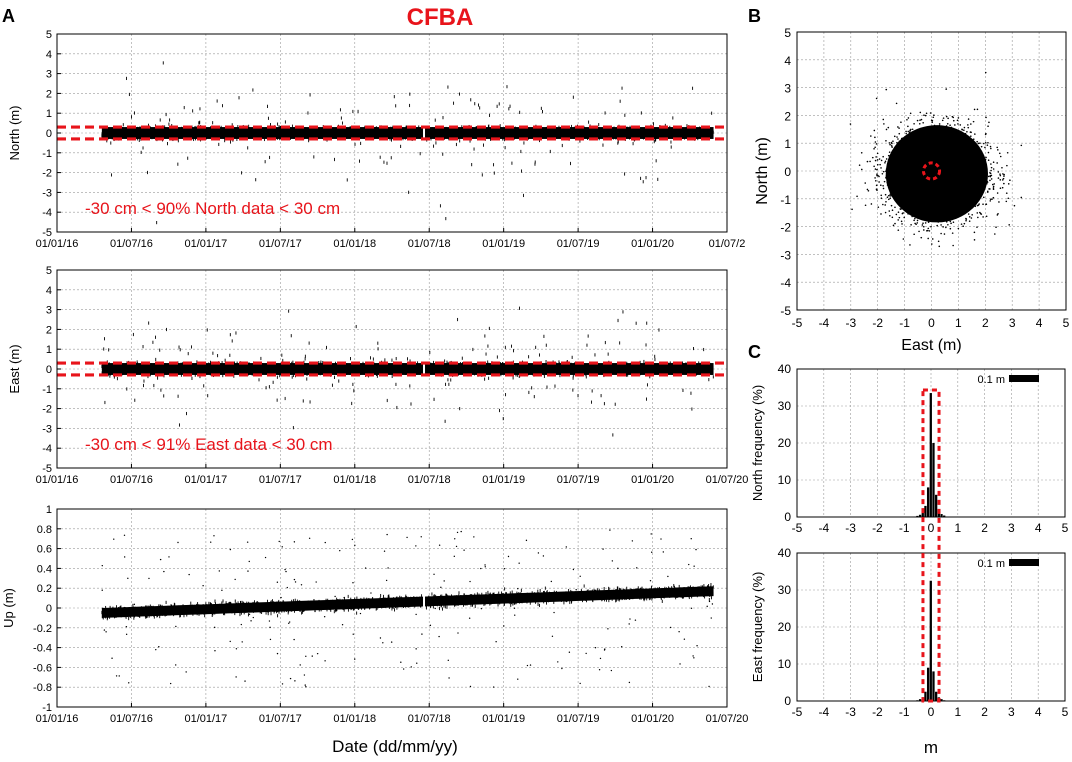 The width and height of the screenshot is (1072, 762). I want to click on g-he-xtick-label-3: -2, so click(877, 712).